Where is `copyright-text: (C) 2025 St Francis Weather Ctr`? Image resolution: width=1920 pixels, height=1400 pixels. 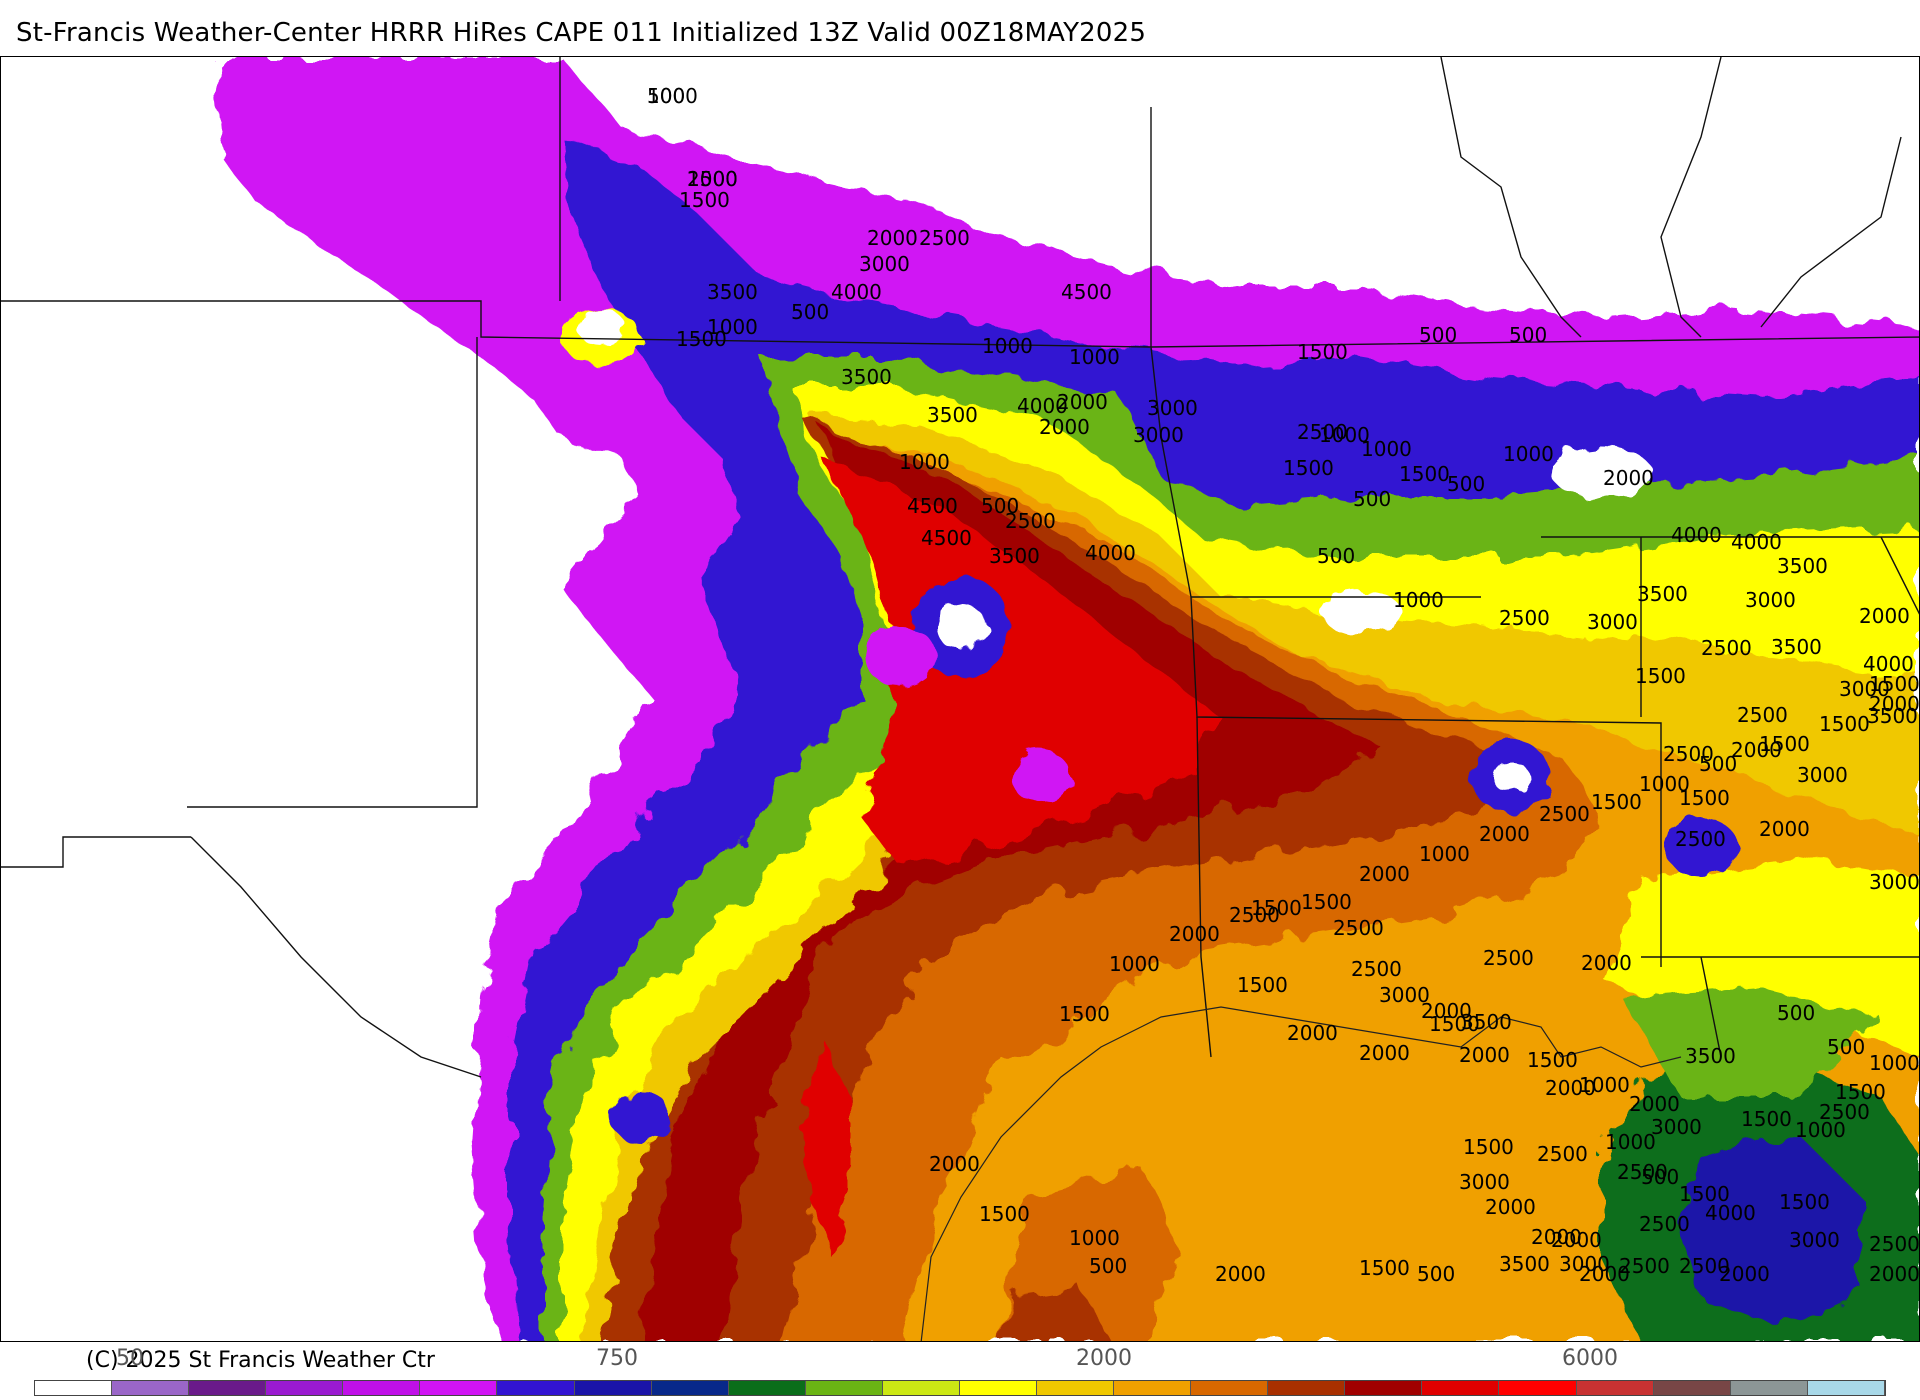 copyright-text: (C) 2025 St Francis Weather Ctr is located at coordinates (260, 1360).